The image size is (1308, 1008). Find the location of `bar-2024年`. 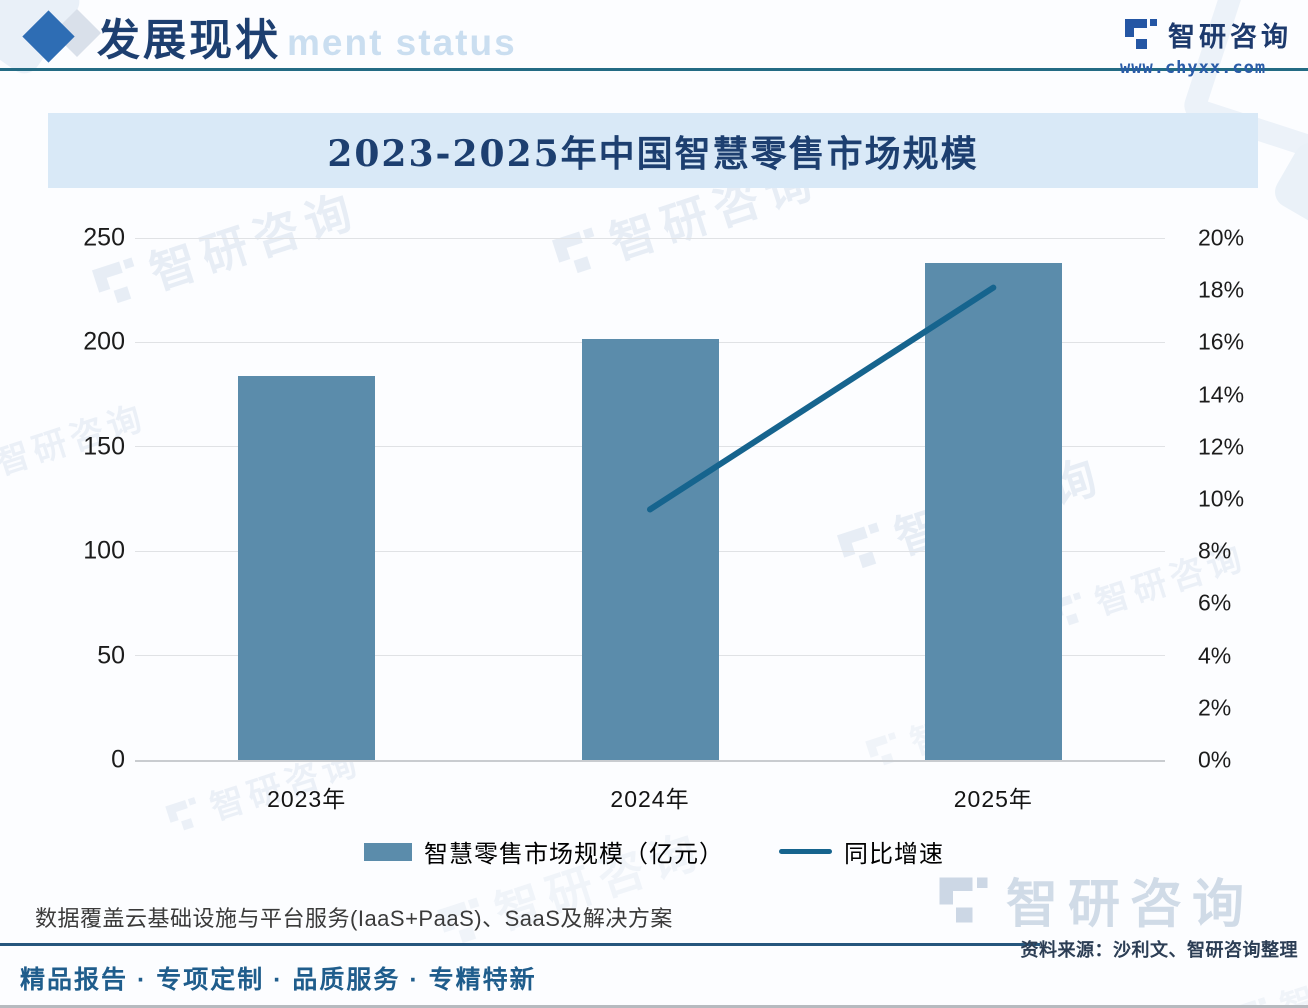

bar-2024年 is located at coordinates (650, 549).